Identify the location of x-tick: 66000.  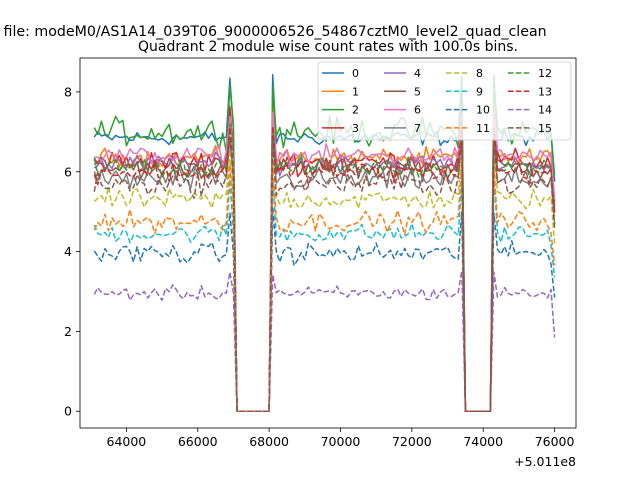
(198, 438).